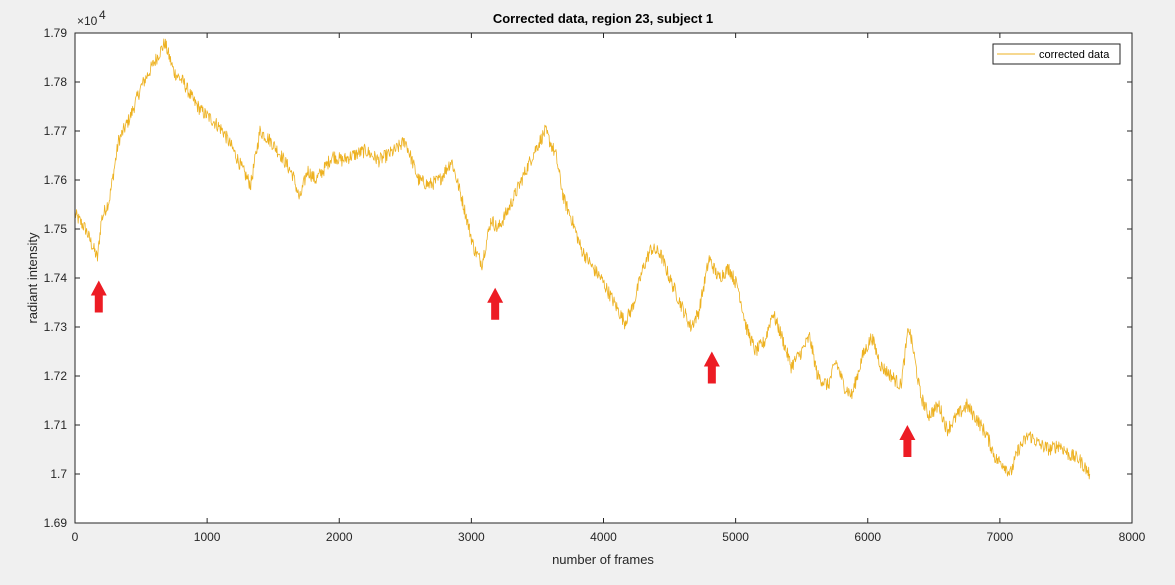 This screenshot has height=585, width=1175. I want to click on legend: corrected data, so click(1056, 54).